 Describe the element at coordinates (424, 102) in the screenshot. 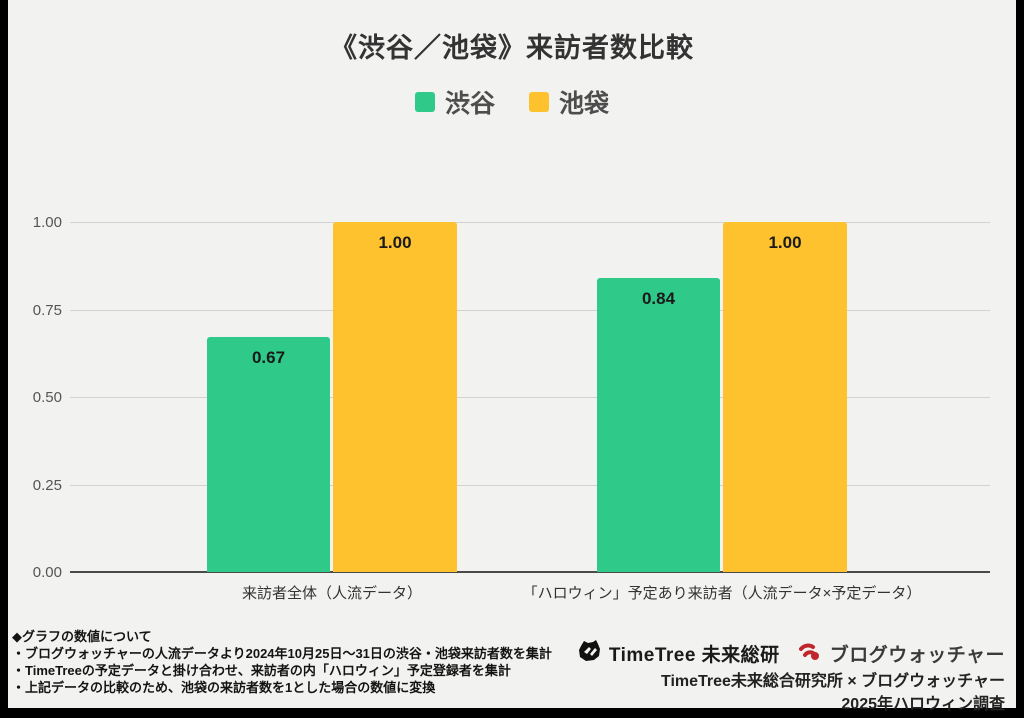

I see `legend-swatch-shibuya` at that location.